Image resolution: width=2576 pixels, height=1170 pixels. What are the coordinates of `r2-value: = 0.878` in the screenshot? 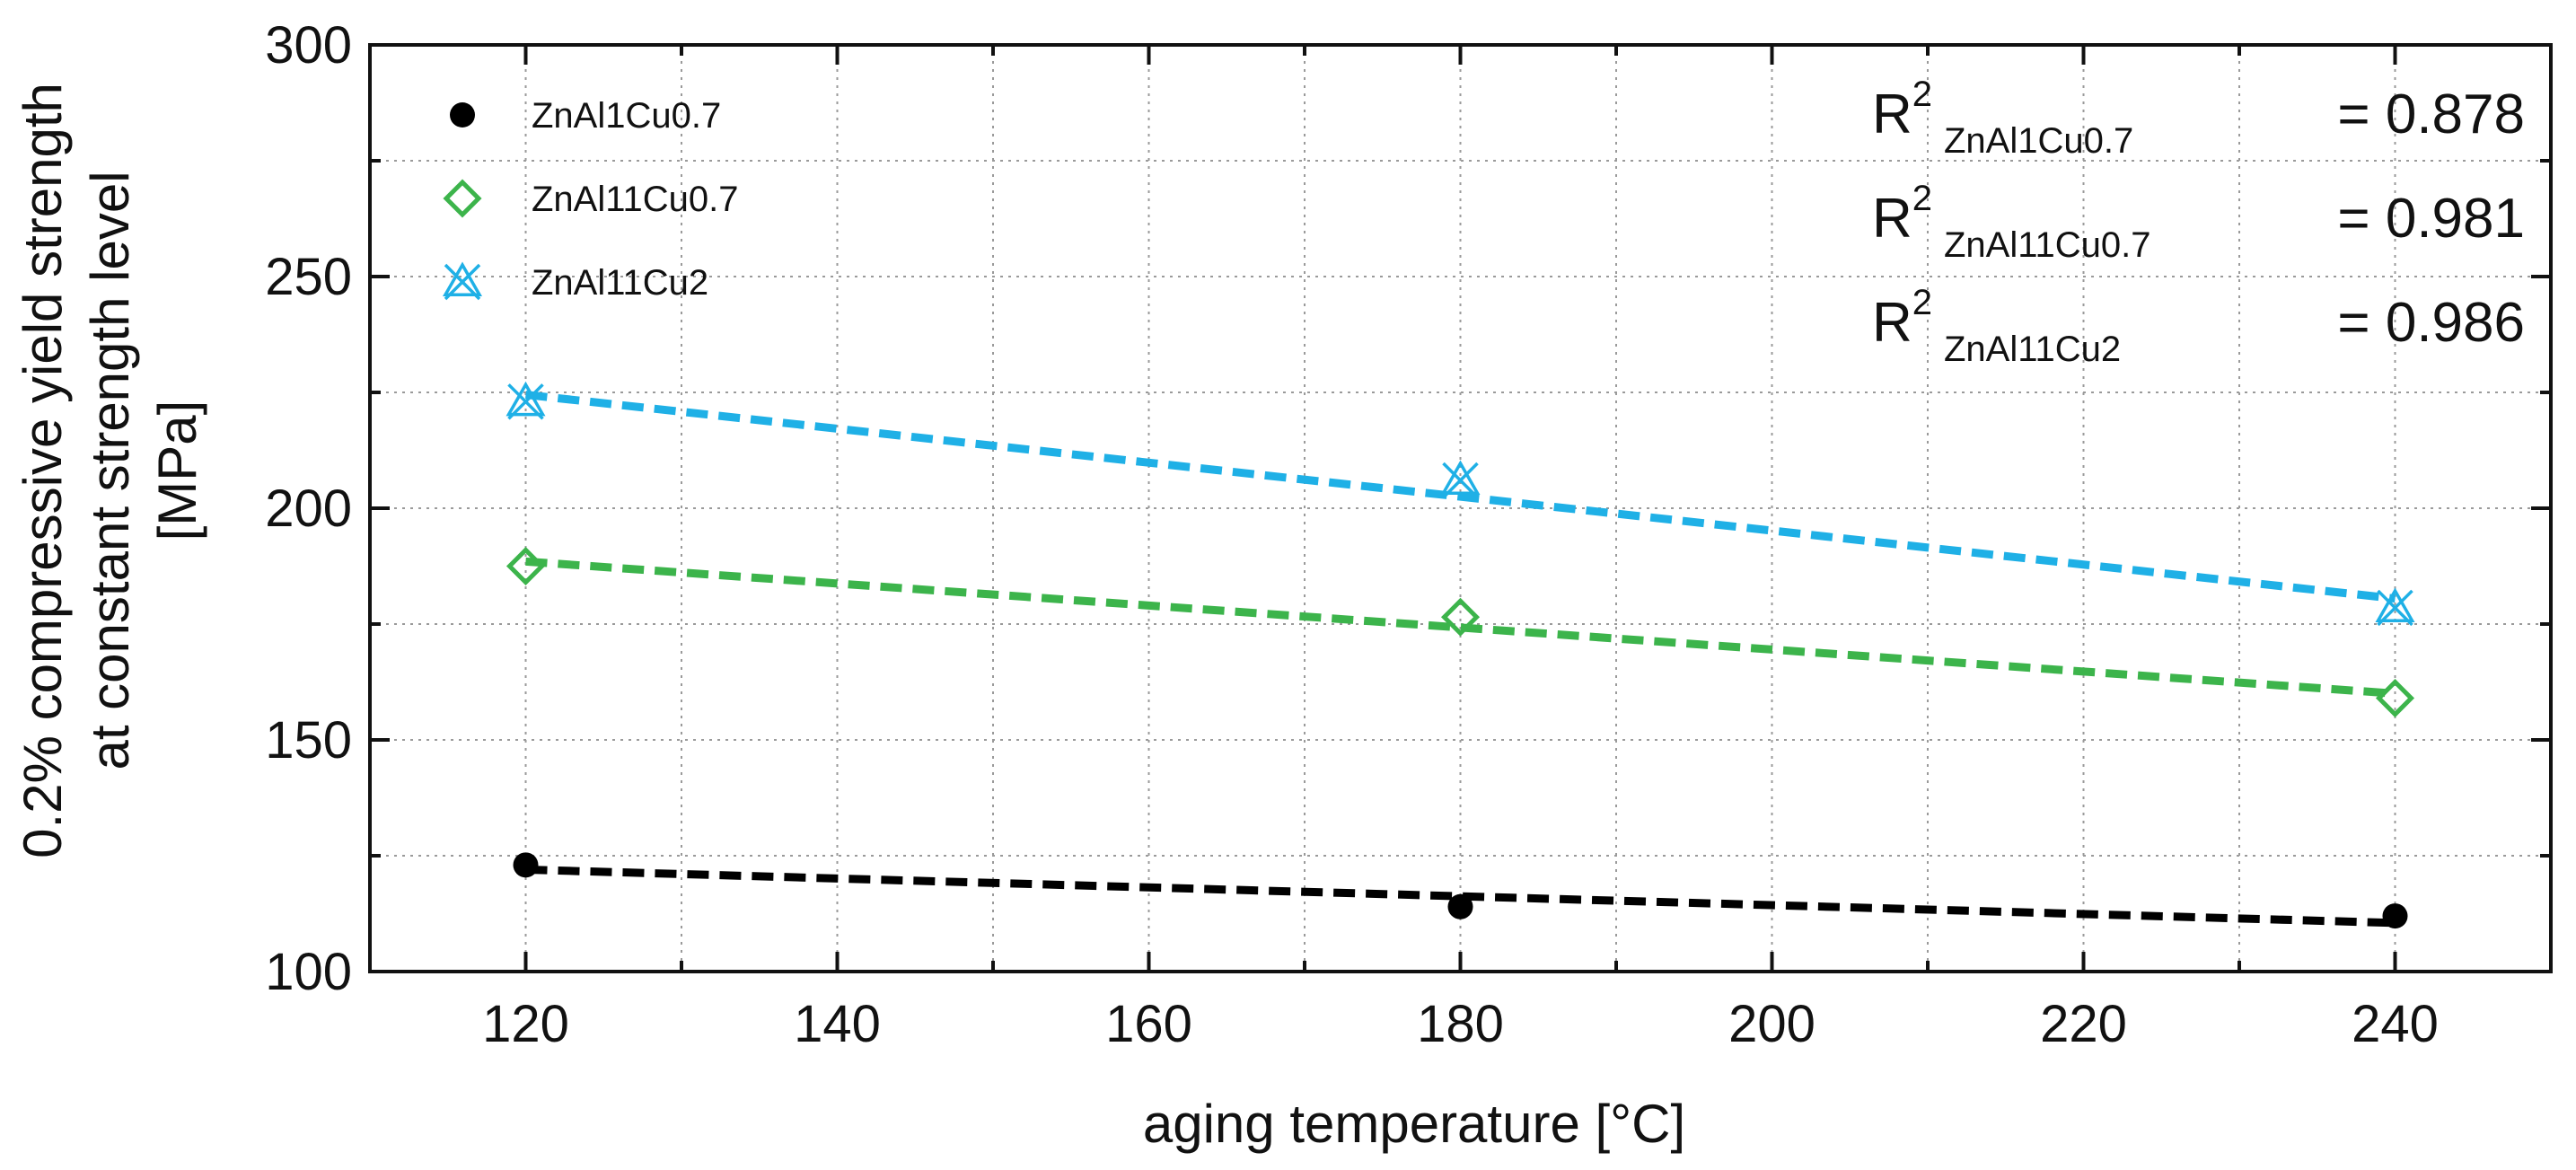 It's located at (2431, 115).